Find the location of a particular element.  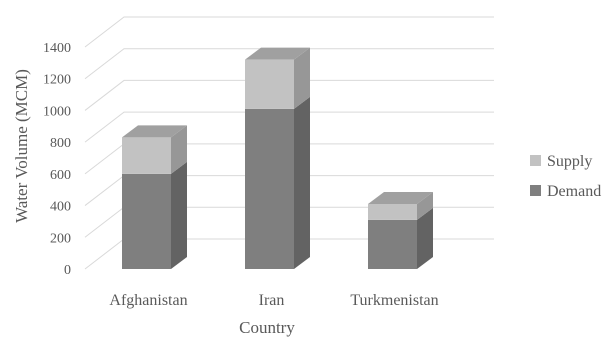

bar-stack-iran is located at coordinates (277, 158).